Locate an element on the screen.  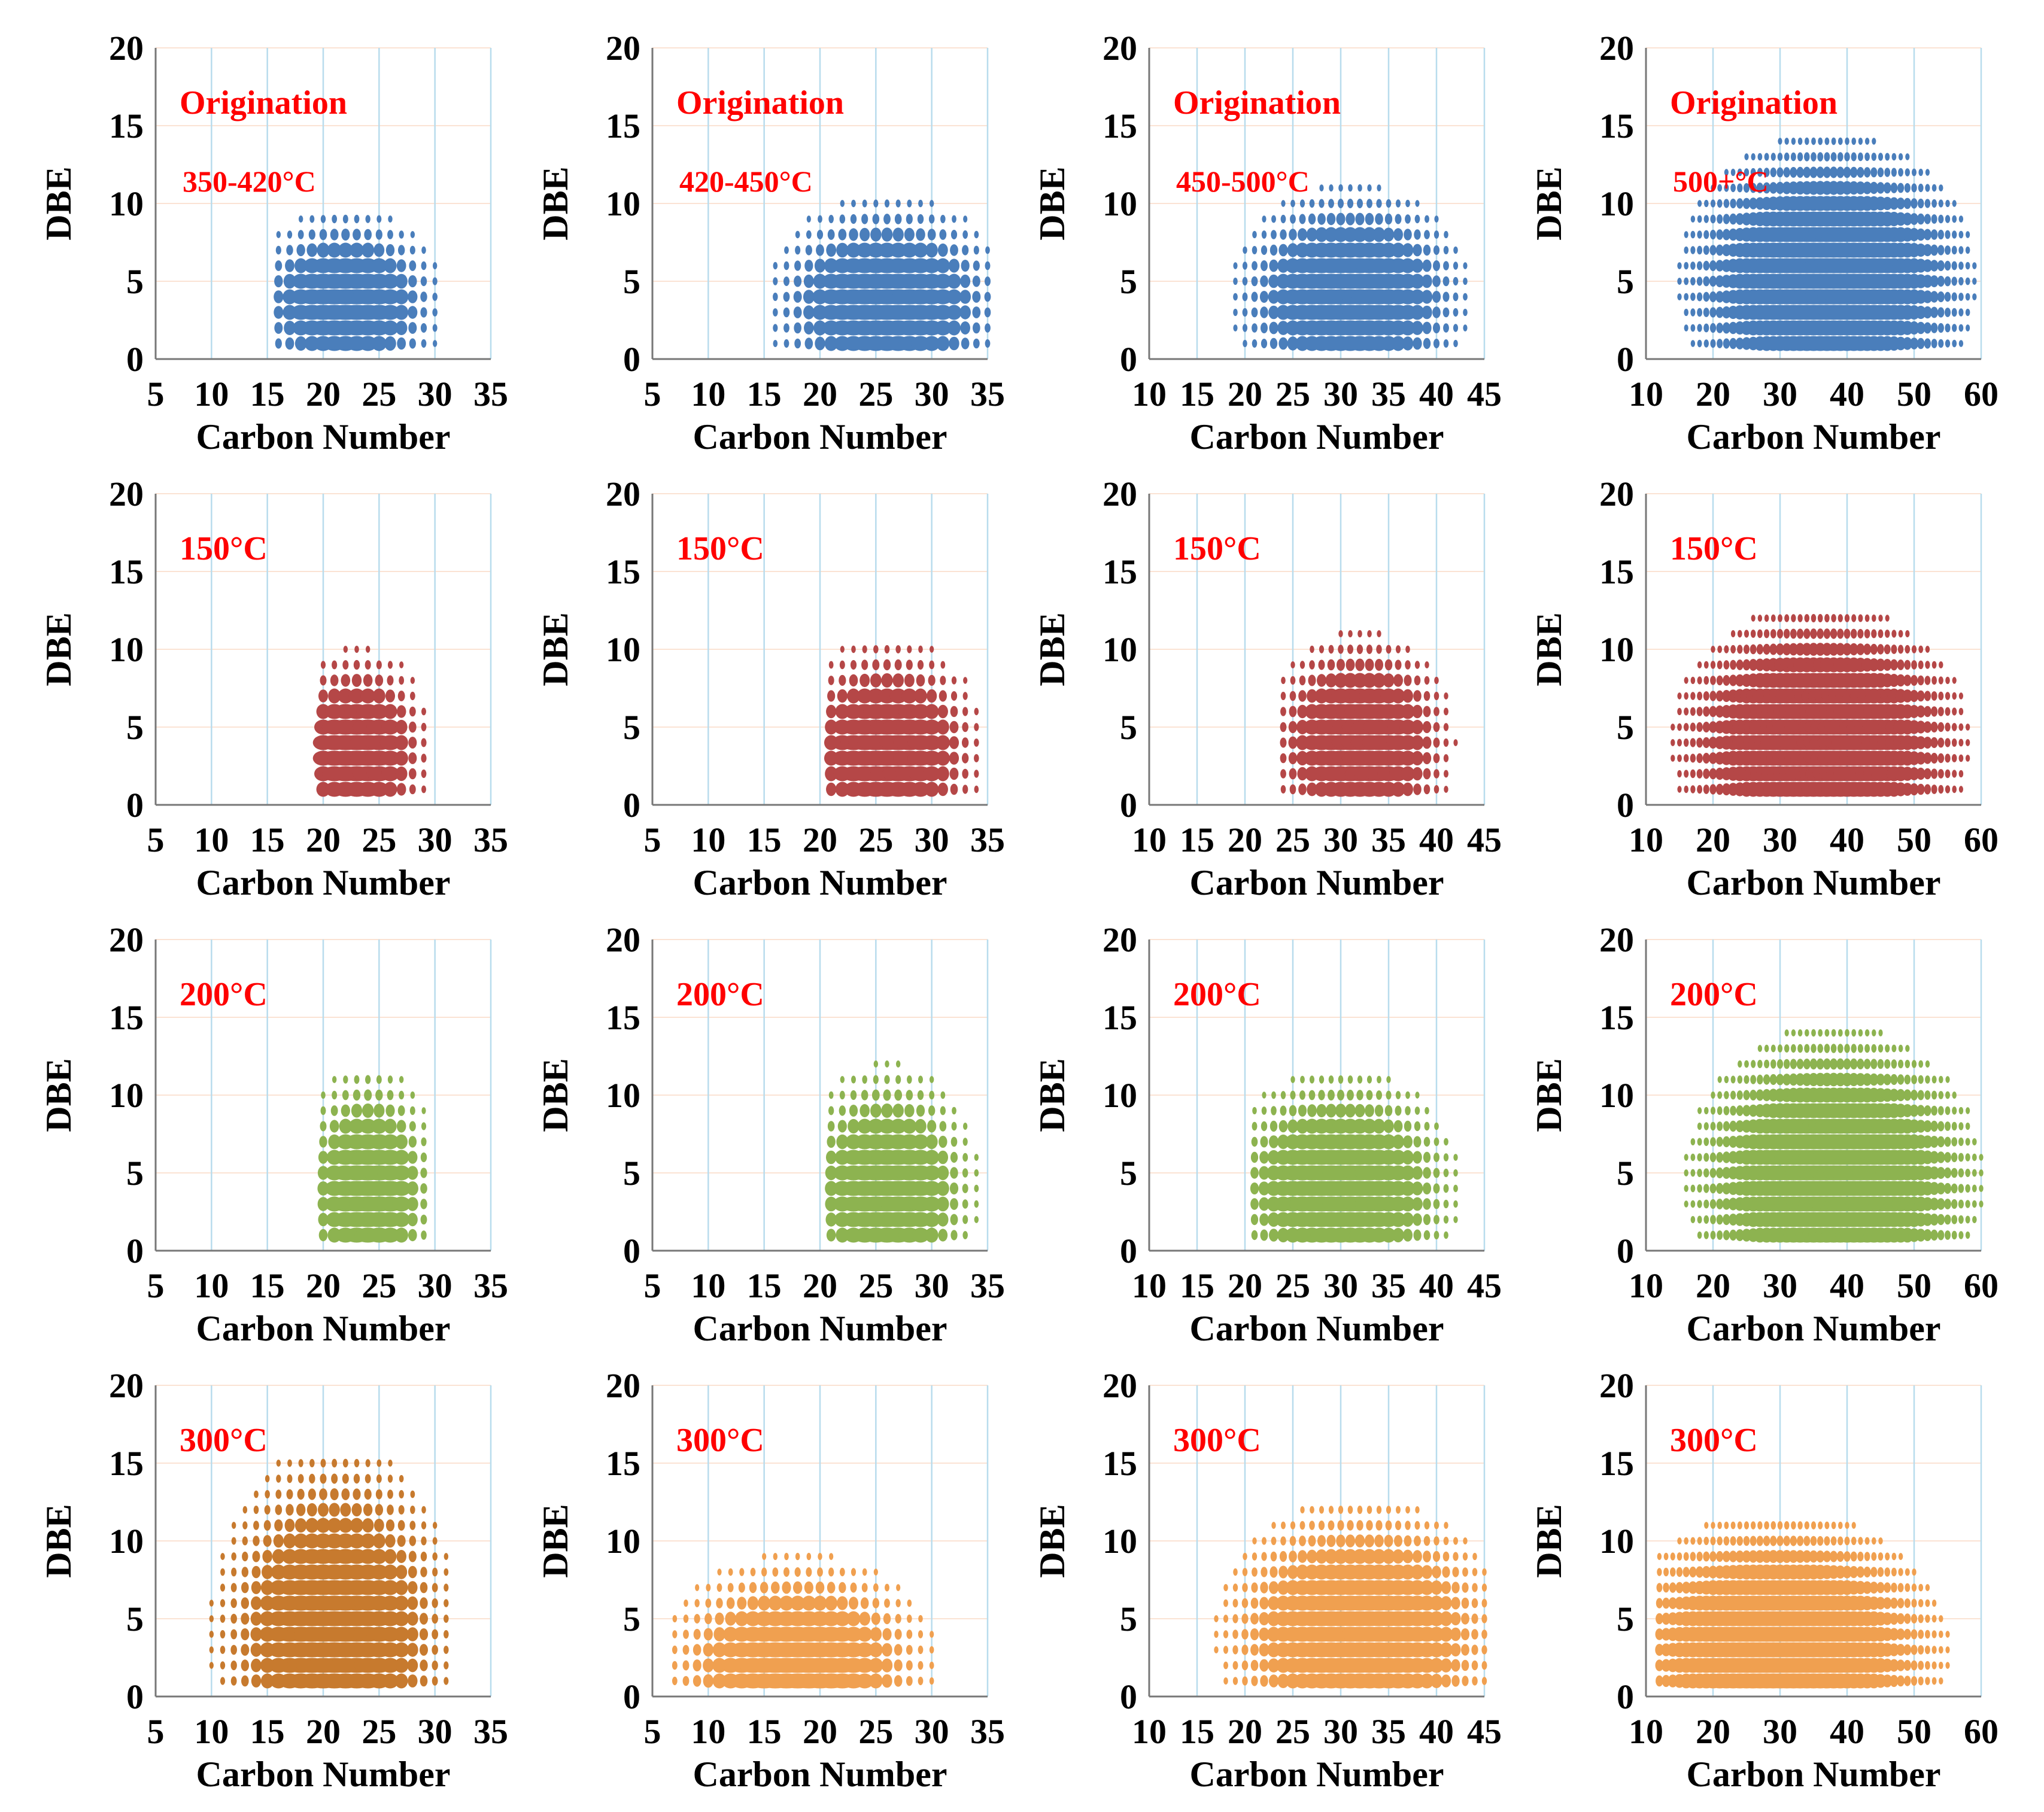
x-tick-label: 20 is located at coordinates (1245, 839).